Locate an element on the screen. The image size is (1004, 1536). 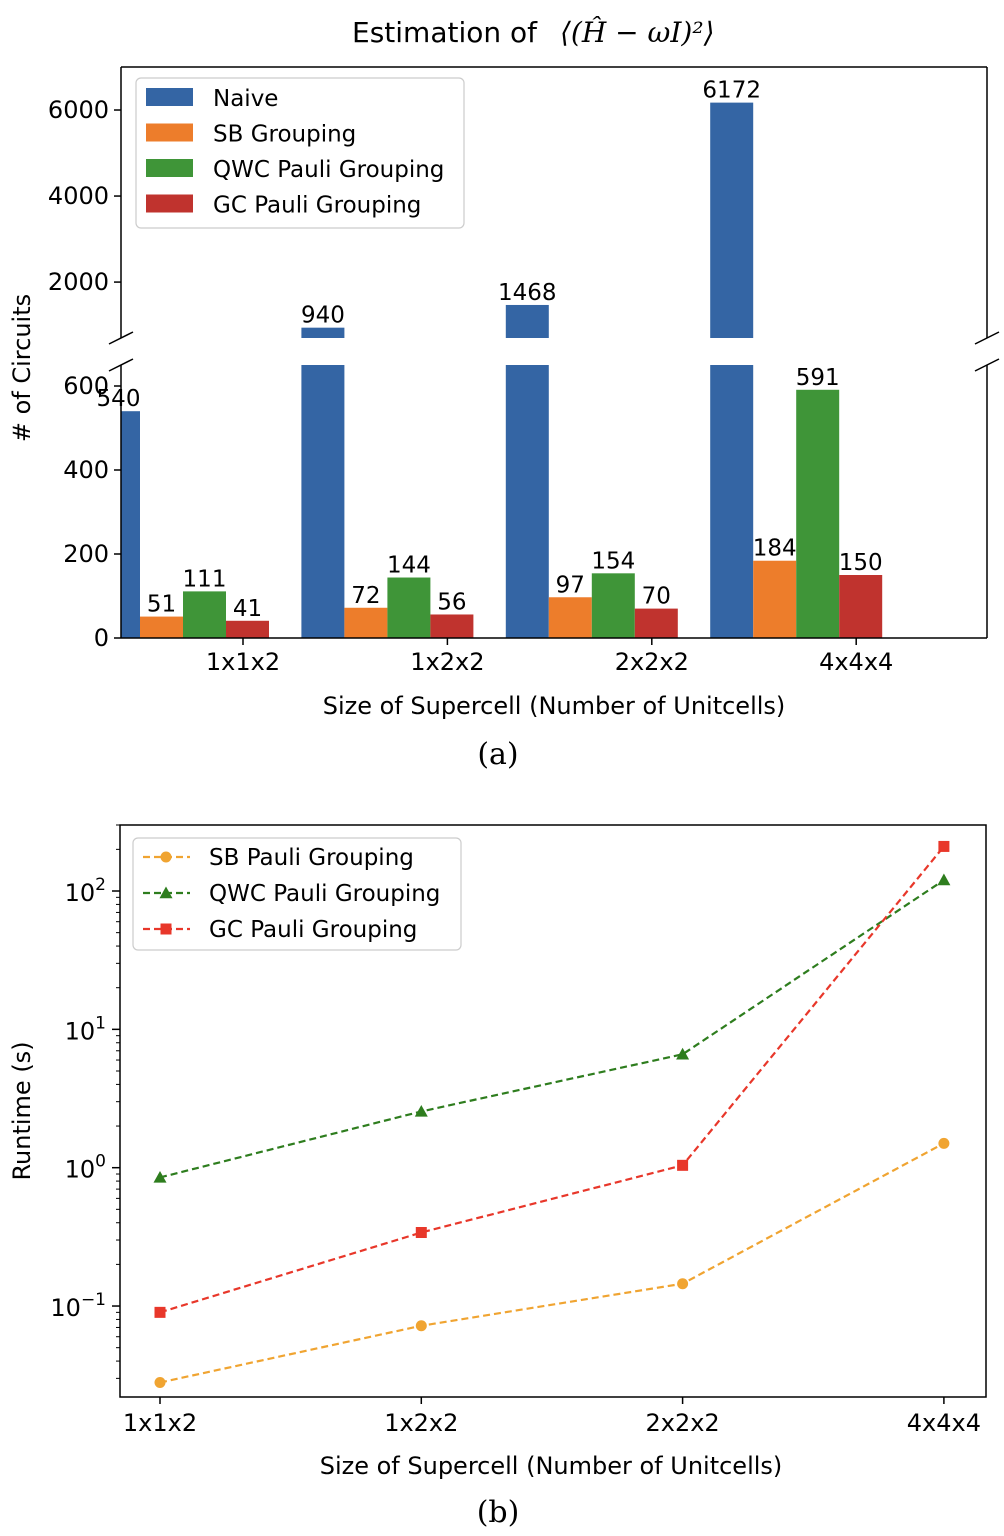
legend-label: SB Pauli Grouping is located at coordinates (311, 858).